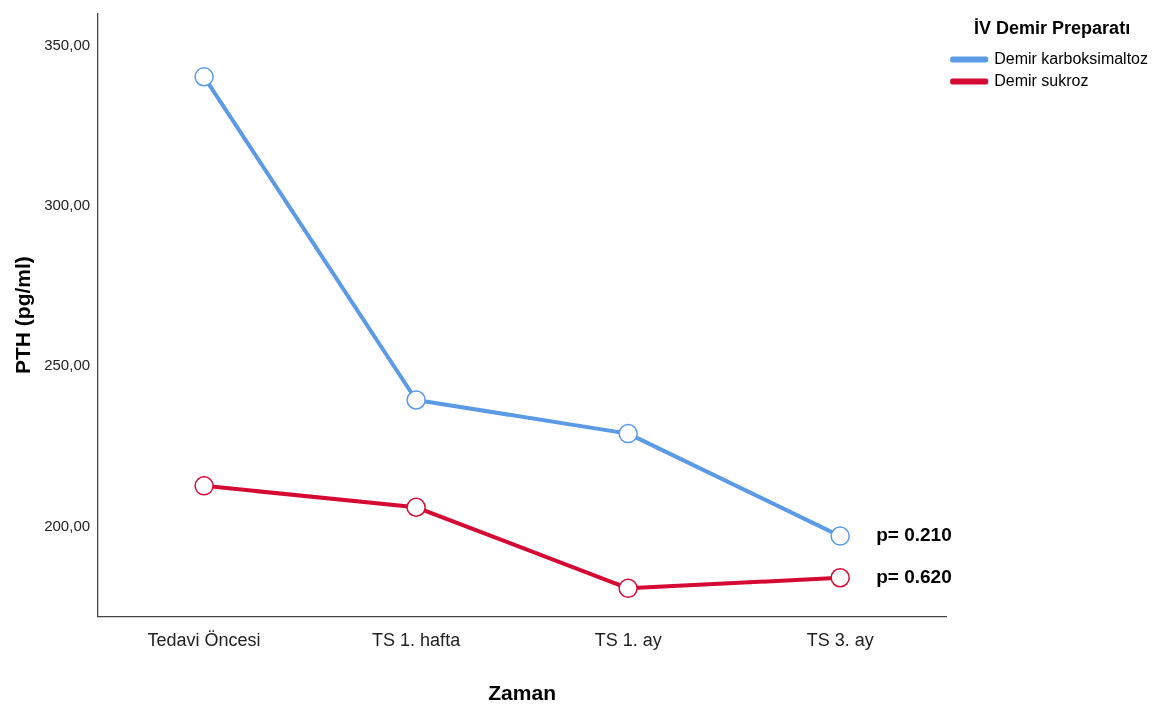 The height and width of the screenshot is (717, 1166). Describe the element at coordinates (67, 45) in the screenshot. I see `y-tick-label: 350,00` at that location.